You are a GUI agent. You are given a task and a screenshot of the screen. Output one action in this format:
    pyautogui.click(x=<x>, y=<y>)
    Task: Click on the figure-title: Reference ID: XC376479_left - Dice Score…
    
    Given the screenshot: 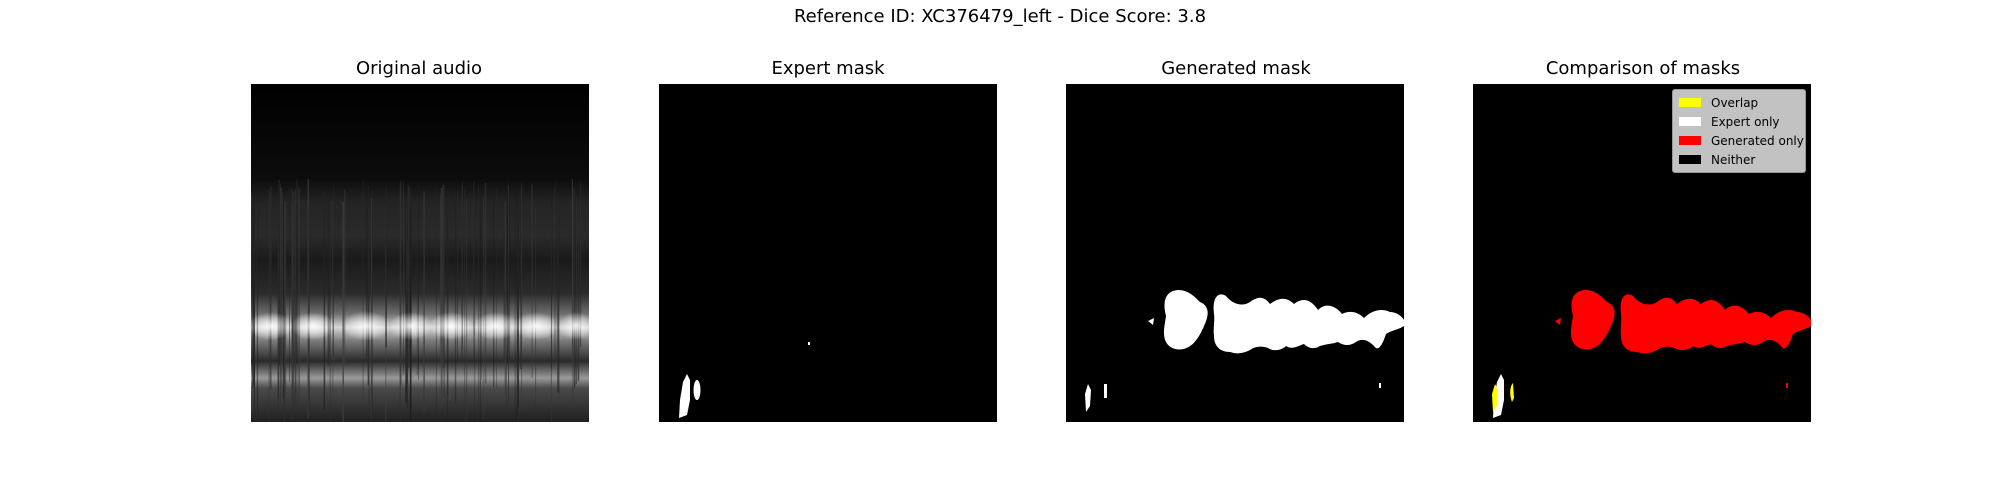 What is the action you would take?
    pyautogui.click(x=1000, y=16)
    